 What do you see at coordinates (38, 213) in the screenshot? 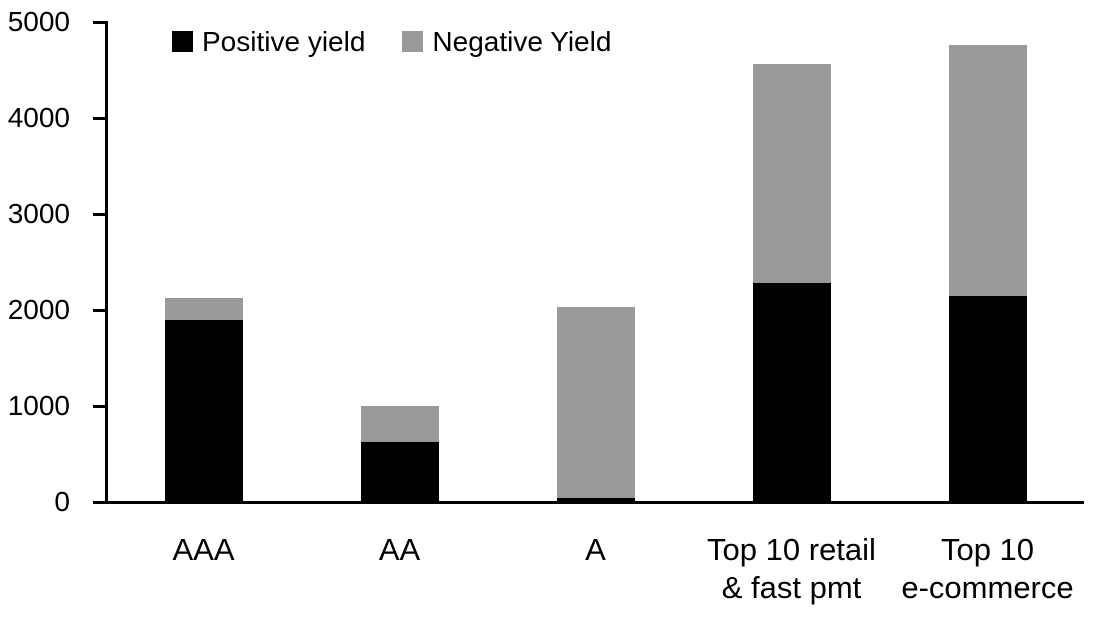
I see `y-axis-tick-label-3000: 3000` at bounding box center [38, 213].